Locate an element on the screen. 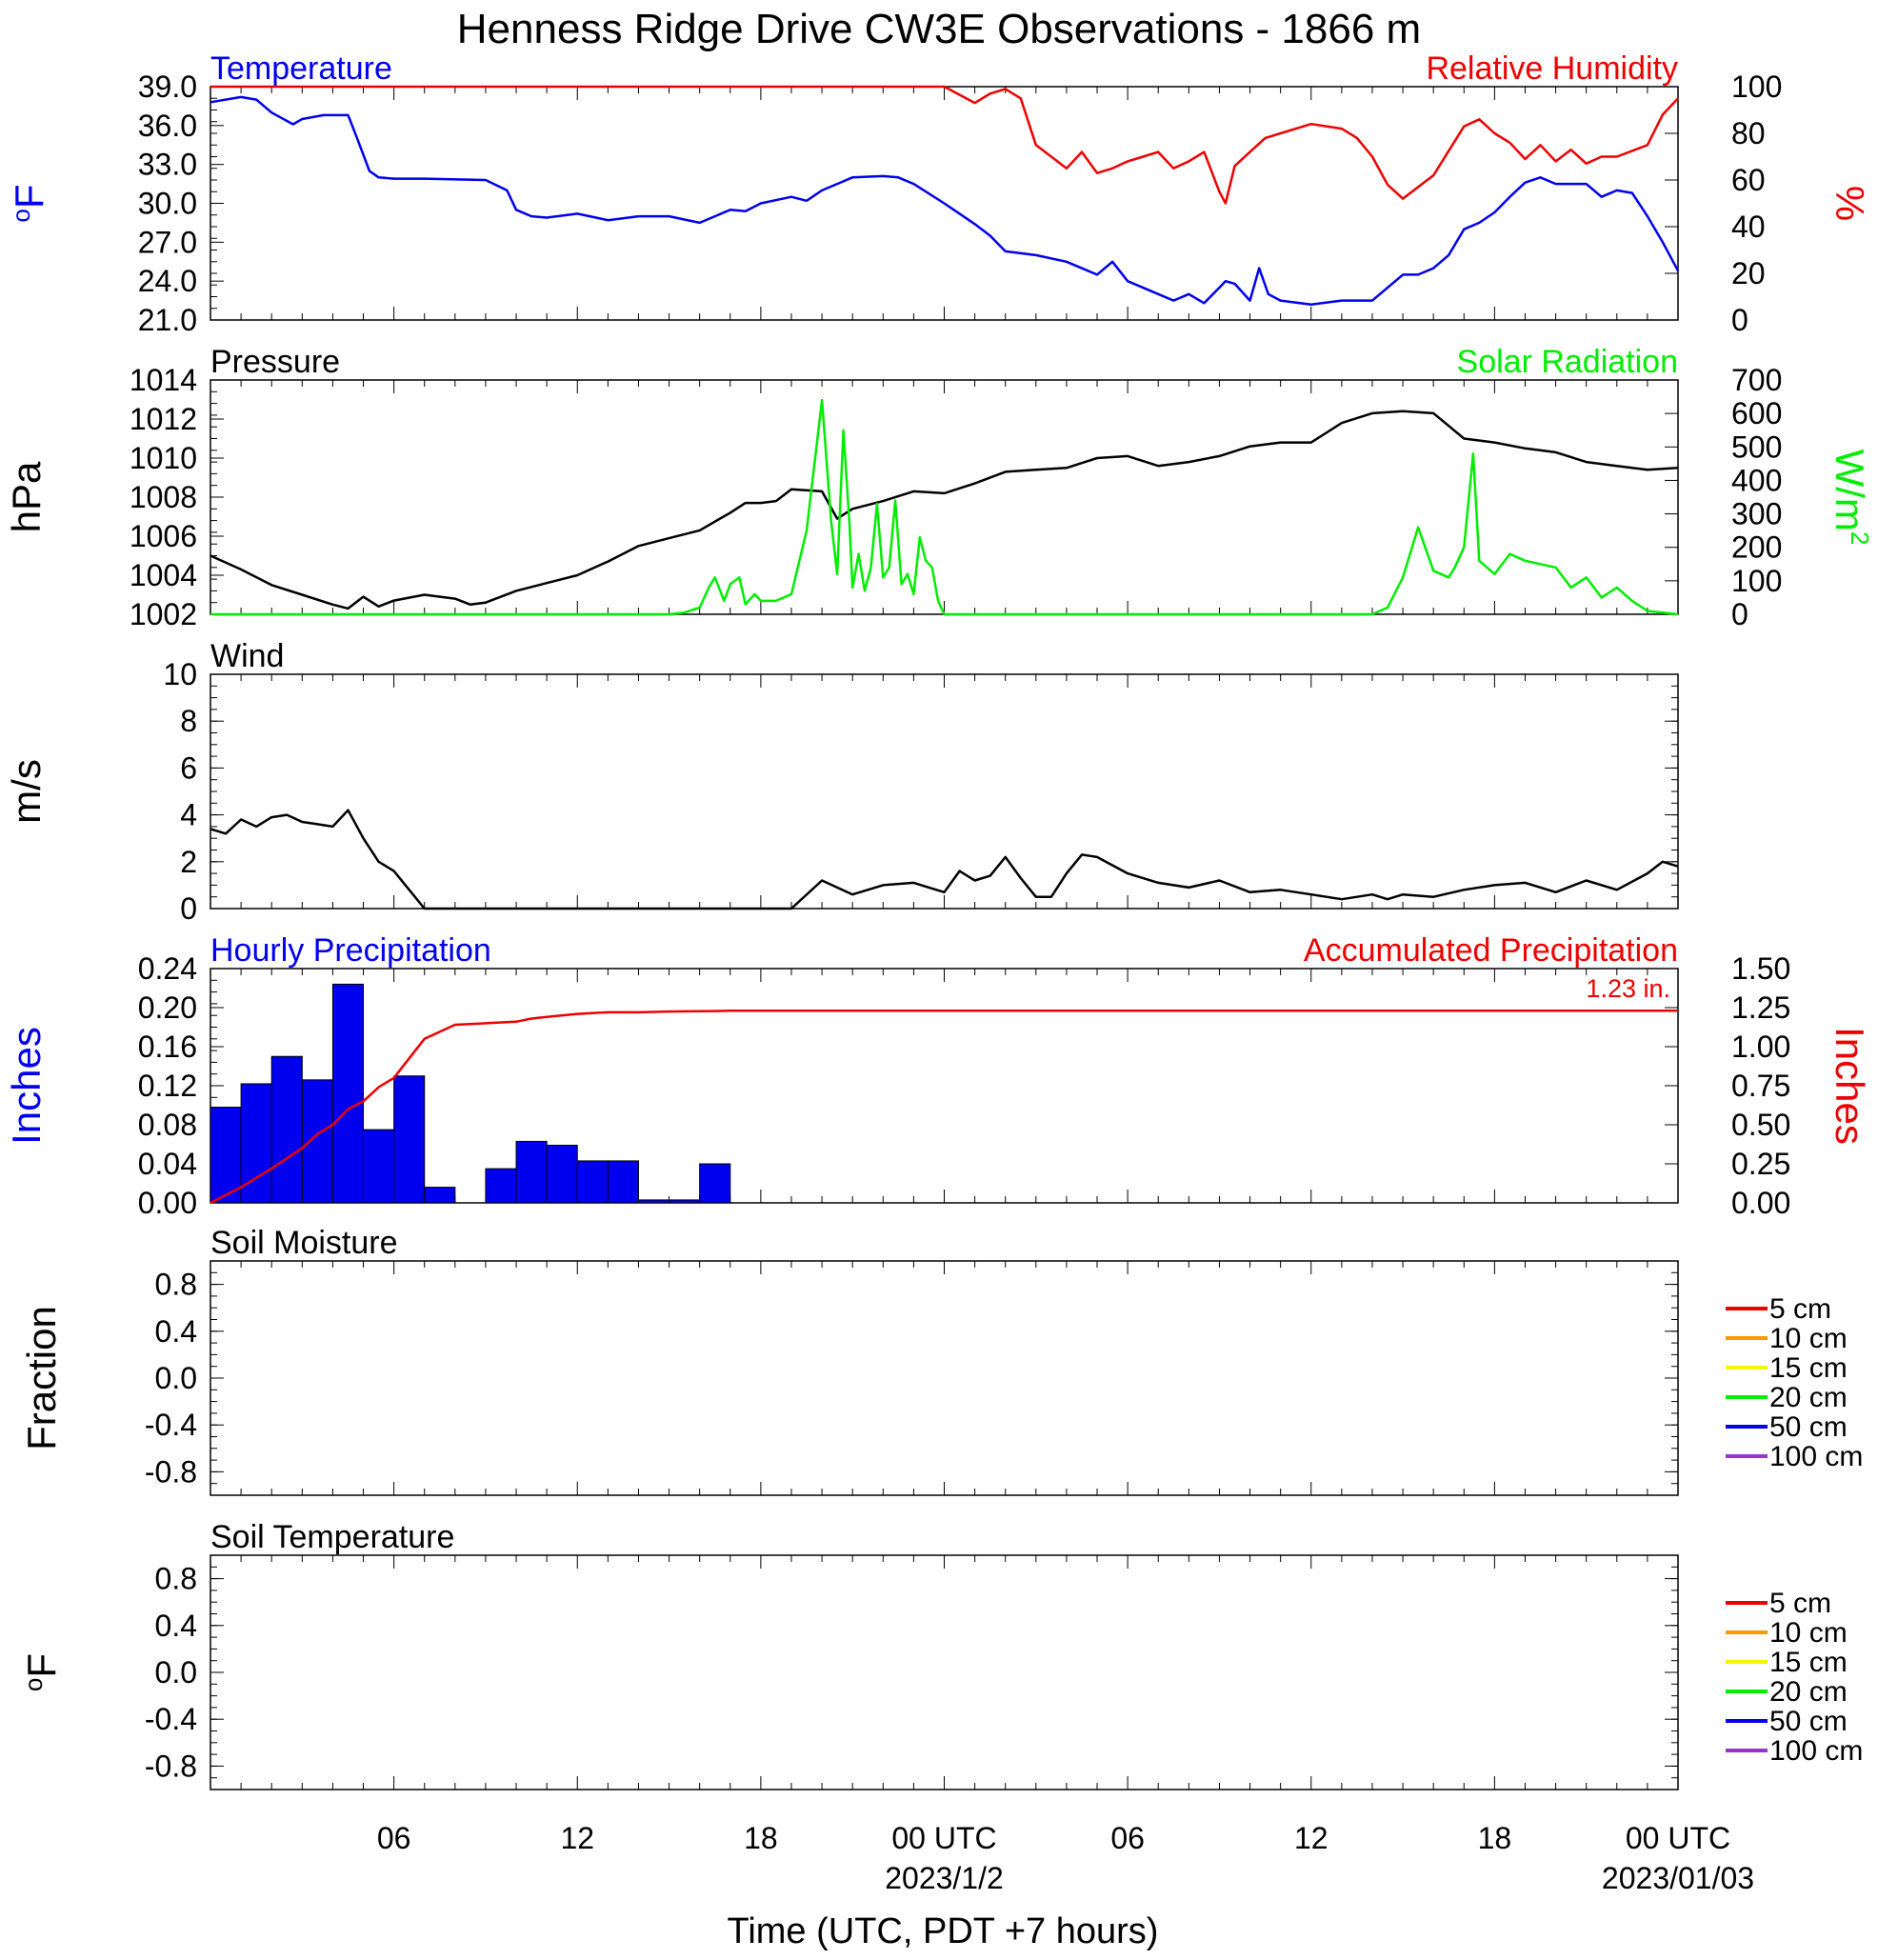 This screenshot has width=1878, height=1960. y-tick-label: 1014 is located at coordinates (163, 380).